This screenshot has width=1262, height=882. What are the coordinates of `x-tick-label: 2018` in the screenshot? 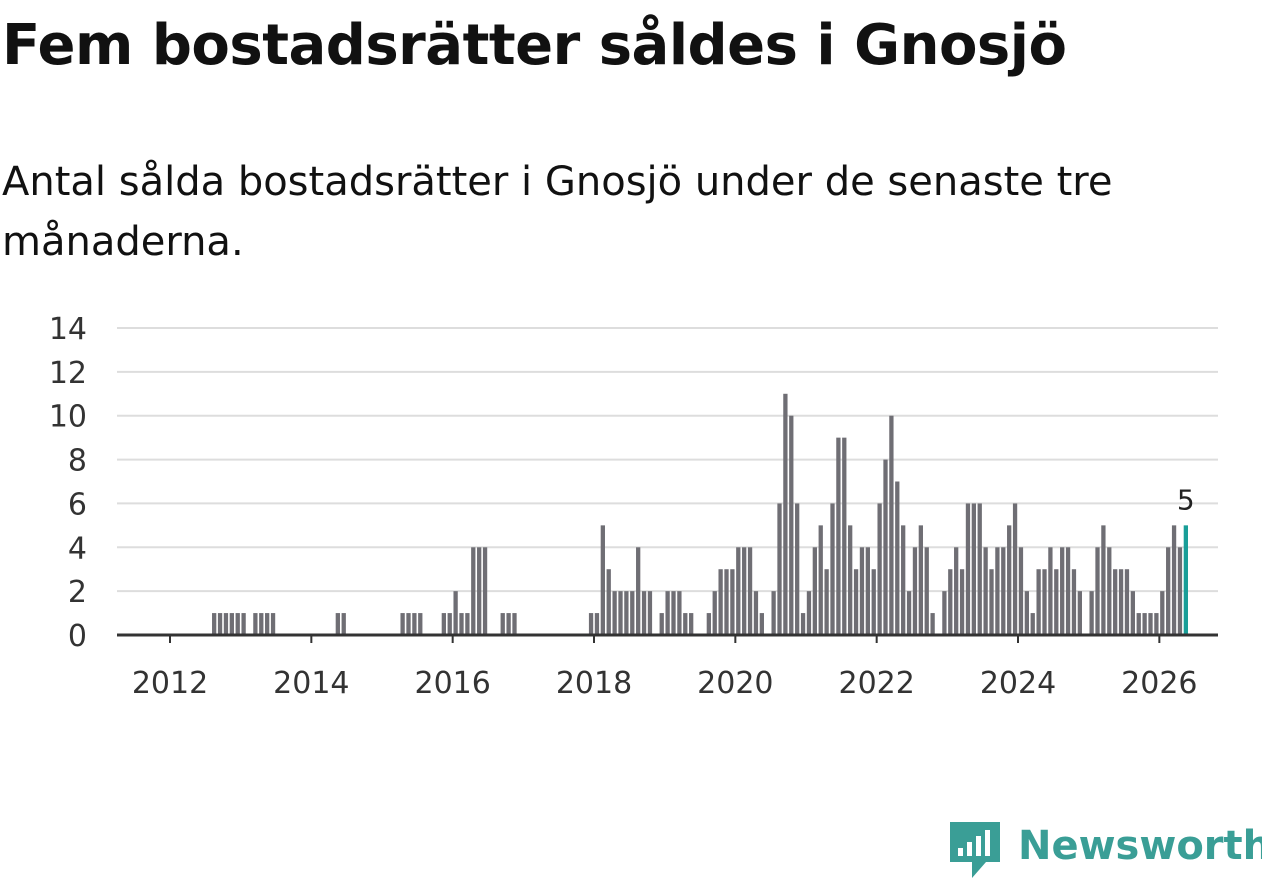 It's located at (594, 683).